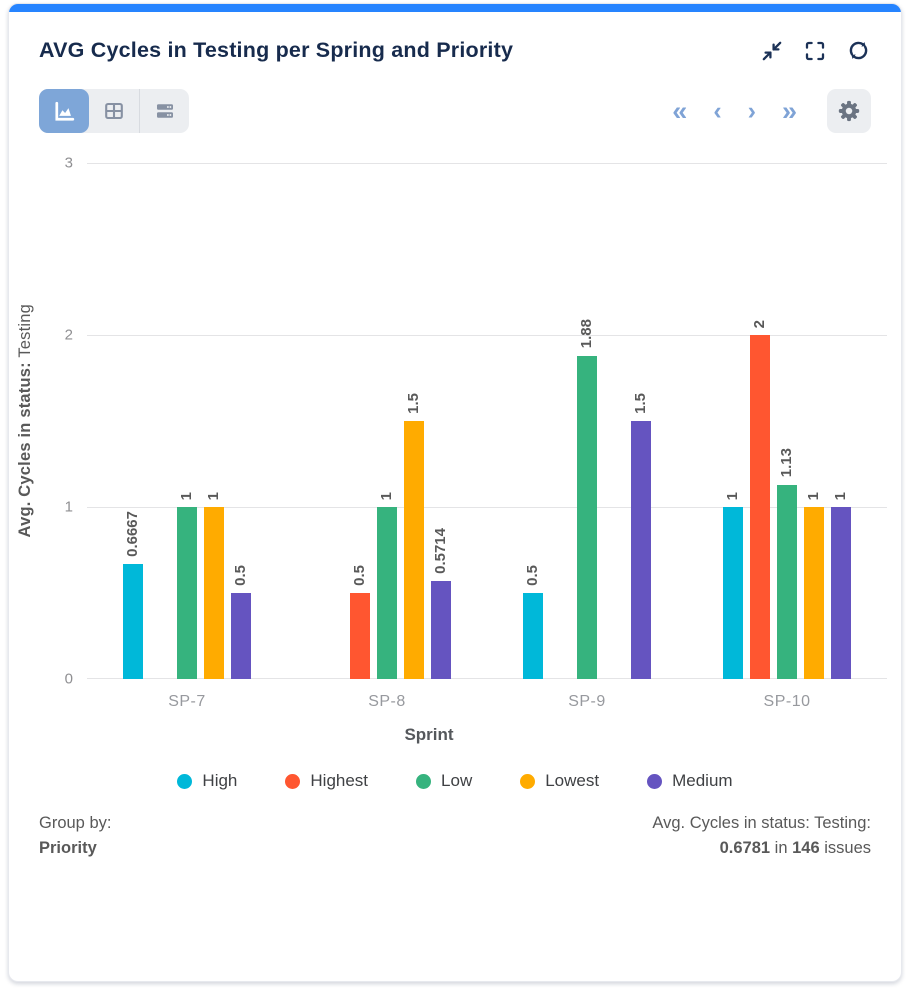 The height and width of the screenshot is (993, 910). Describe the element at coordinates (455, 111) in the screenshot. I see `gadget-toolbar: « ‹ › »` at that location.